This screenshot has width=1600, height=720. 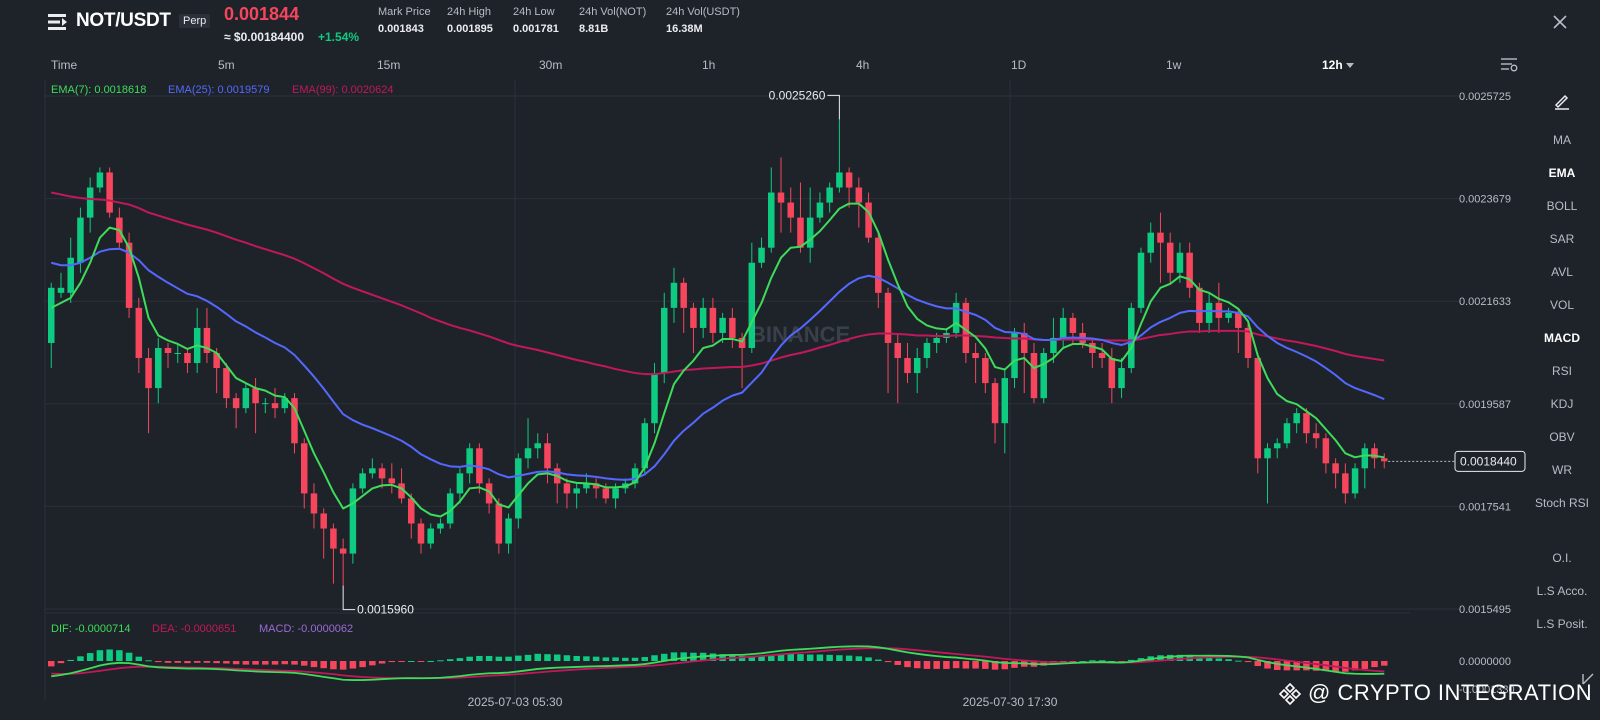 I want to click on indicator-o-i-: O.I., so click(x=1562, y=558).